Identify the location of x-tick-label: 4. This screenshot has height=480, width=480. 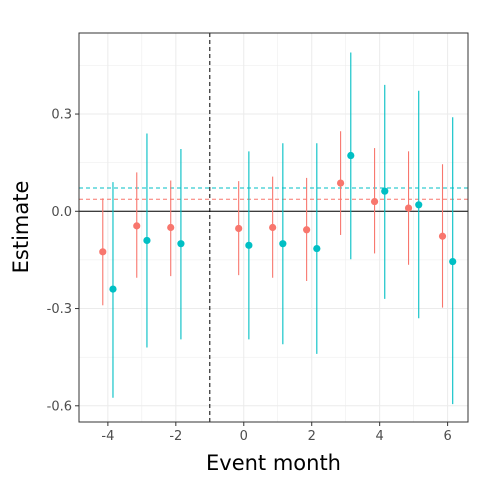
(380, 436).